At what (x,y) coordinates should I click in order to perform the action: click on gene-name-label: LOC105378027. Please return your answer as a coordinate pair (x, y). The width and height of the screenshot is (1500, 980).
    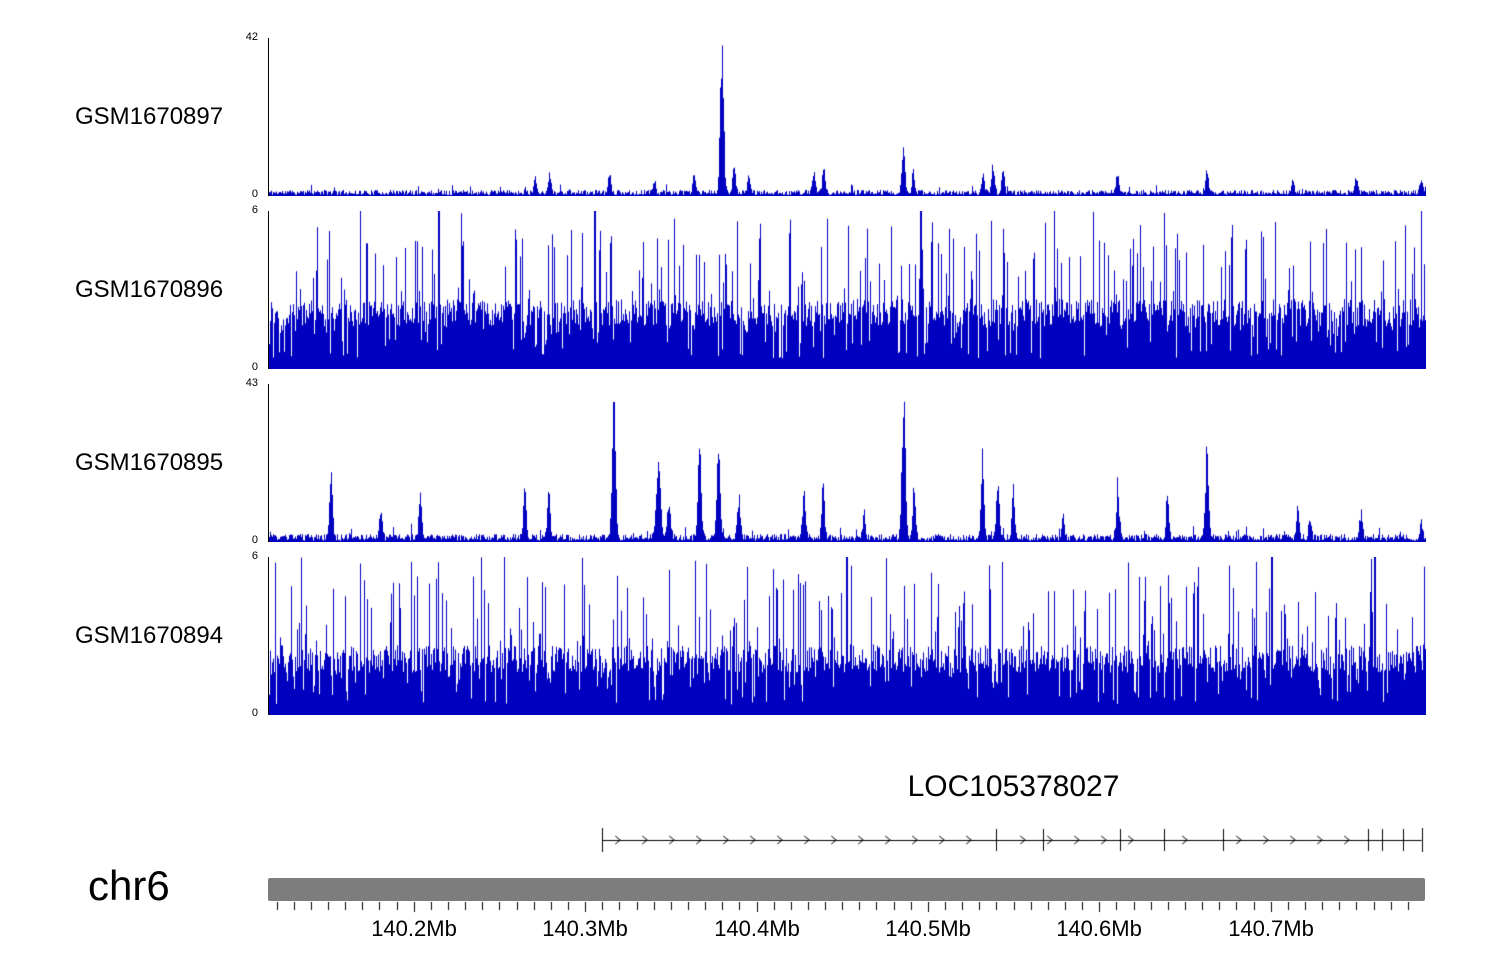
    Looking at the image, I should click on (1013, 786).